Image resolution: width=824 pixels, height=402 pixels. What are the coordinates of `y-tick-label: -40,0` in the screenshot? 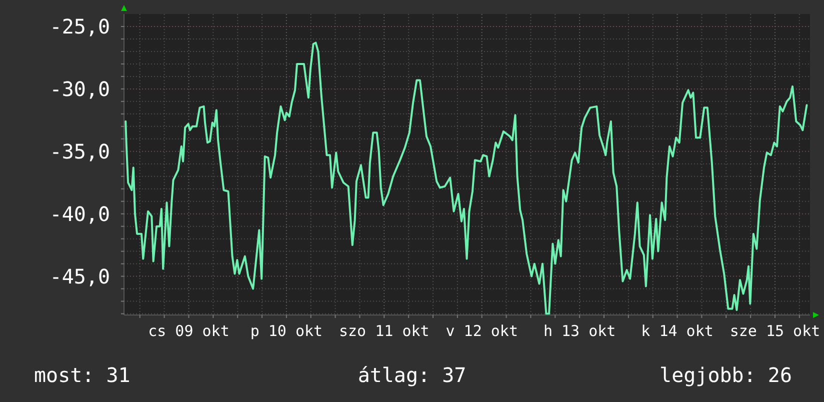 It's located at (80, 214).